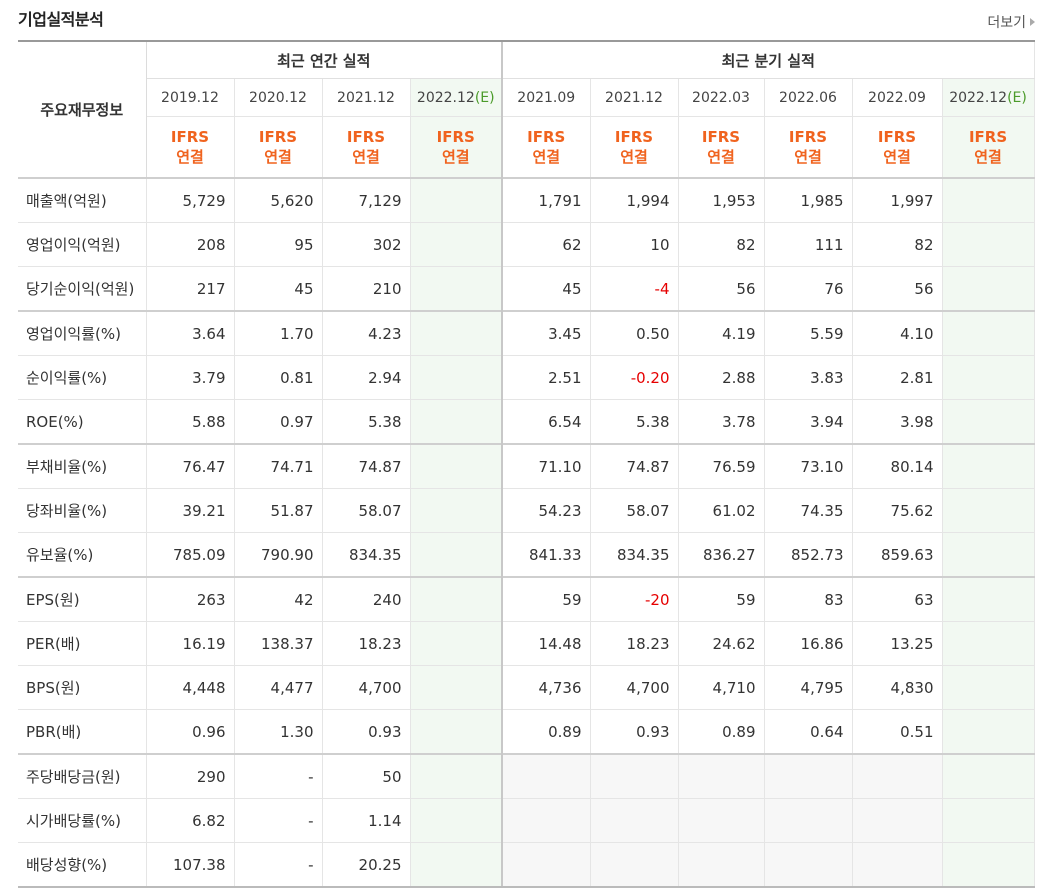 The height and width of the screenshot is (888, 1049). I want to click on period-header: 2022.03, so click(721, 97).